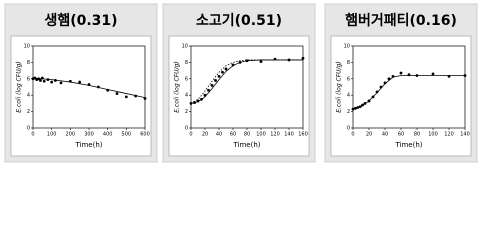 The image size is (482, 240). What do you see at coordinates (127, 135) in the screenshot?
I see `x-tick-label: 500` at bounding box center [127, 135].